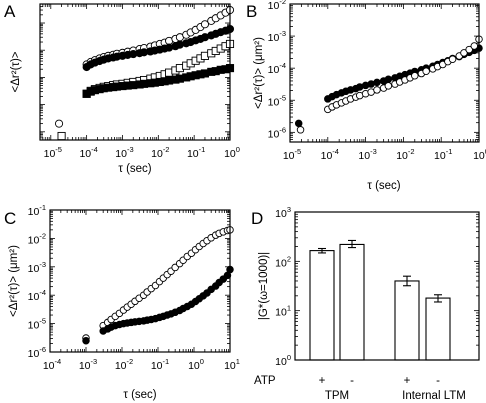 The image size is (486, 403). Describe the element at coordinates (16, 71) in the screenshot. I see `panel-a-y-axis-label: <Δr²(τ)>` at that location.